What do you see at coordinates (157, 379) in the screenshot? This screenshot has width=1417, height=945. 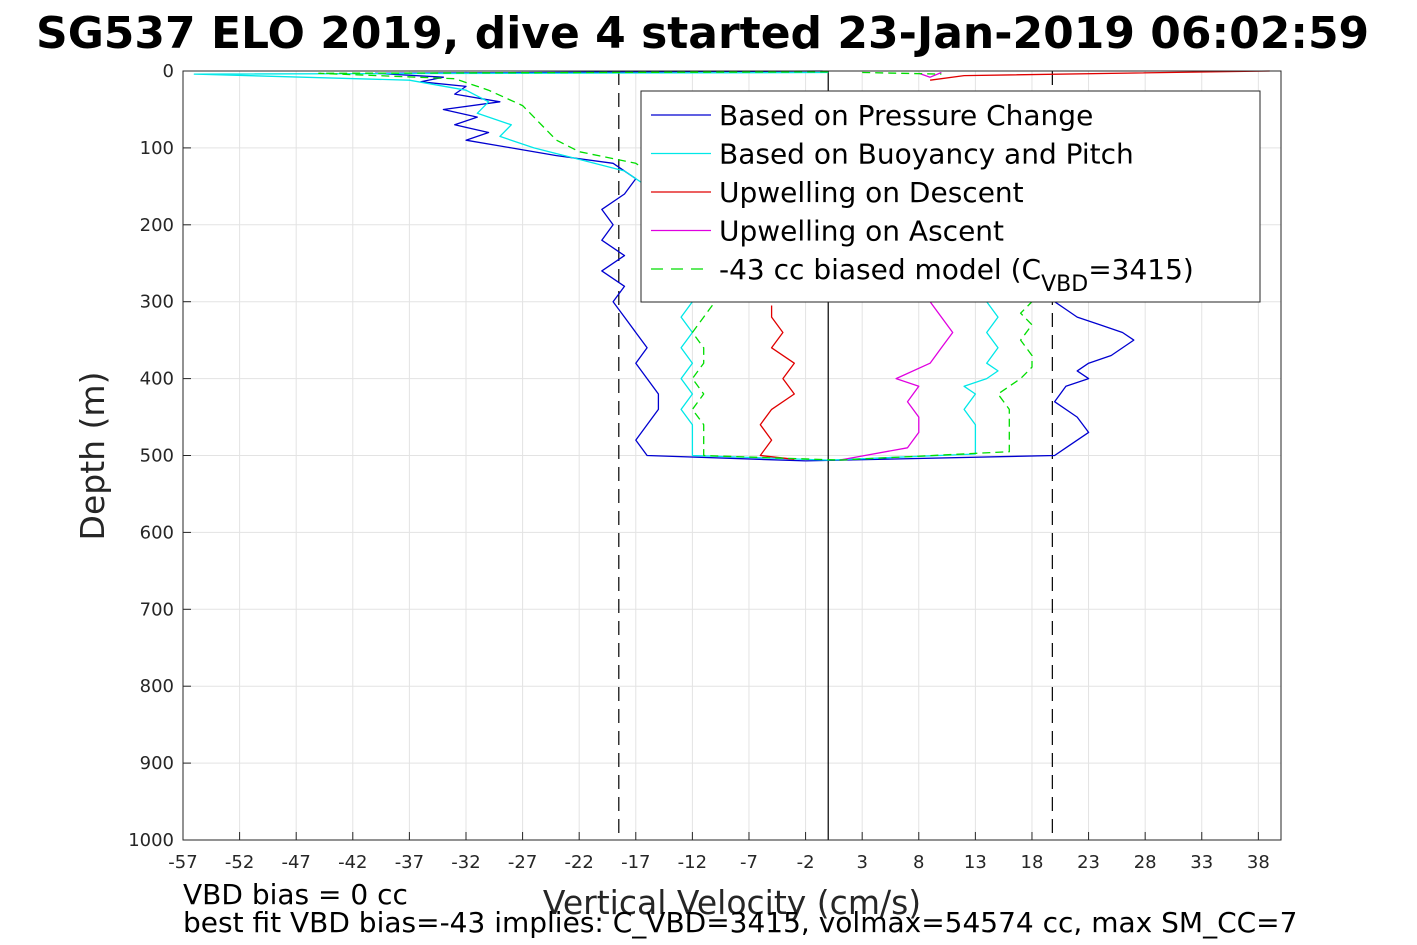 I see `y-tick-label: 400` at bounding box center [157, 379].